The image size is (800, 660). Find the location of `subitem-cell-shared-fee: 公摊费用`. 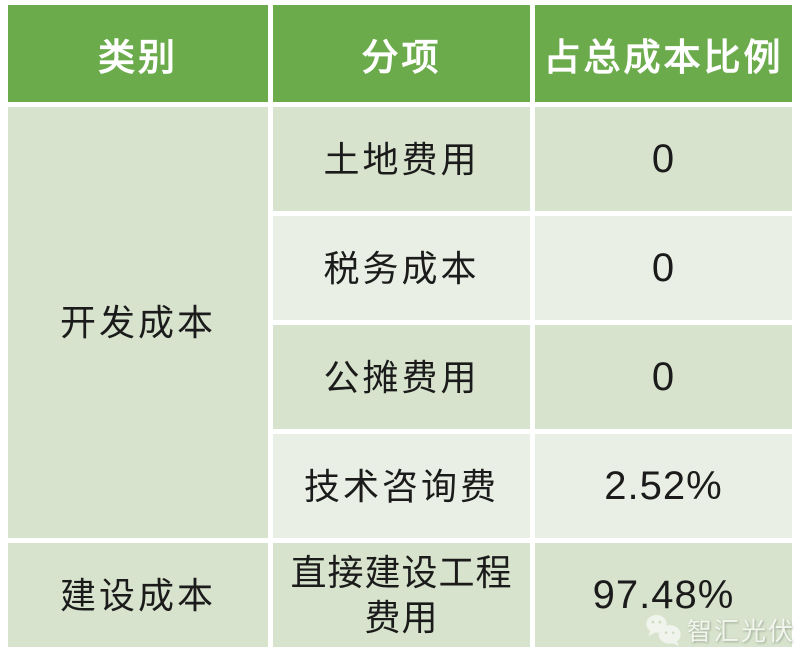

subitem-cell-shared-fee: 公摊费用 is located at coordinates (401, 377).